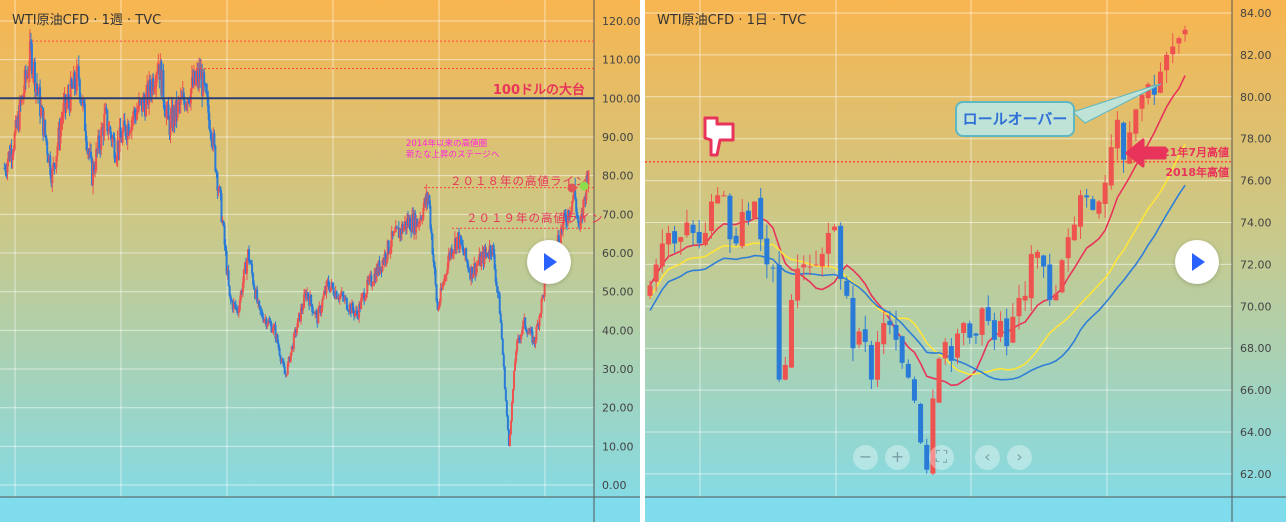 This screenshot has height=526, width=1286. I want to click on zoom-out-button: −, so click(865, 457).